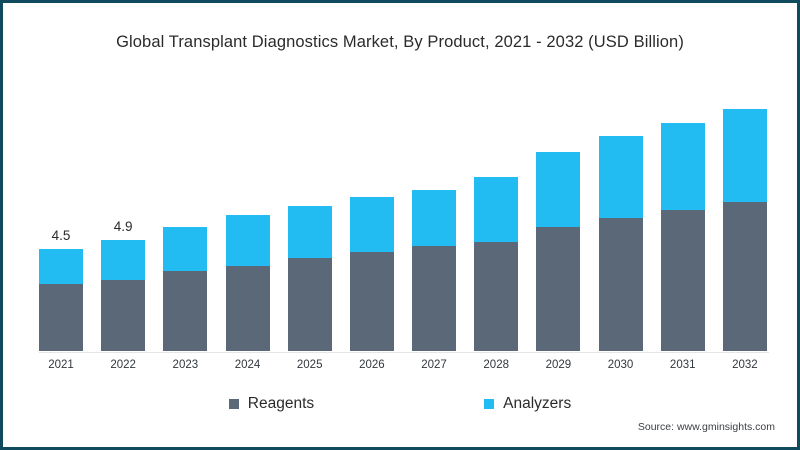 This screenshot has height=450, width=800. What do you see at coordinates (682, 365) in the screenshot?
I see `x-axis-label: 2031` at bounding box center [682, 365].